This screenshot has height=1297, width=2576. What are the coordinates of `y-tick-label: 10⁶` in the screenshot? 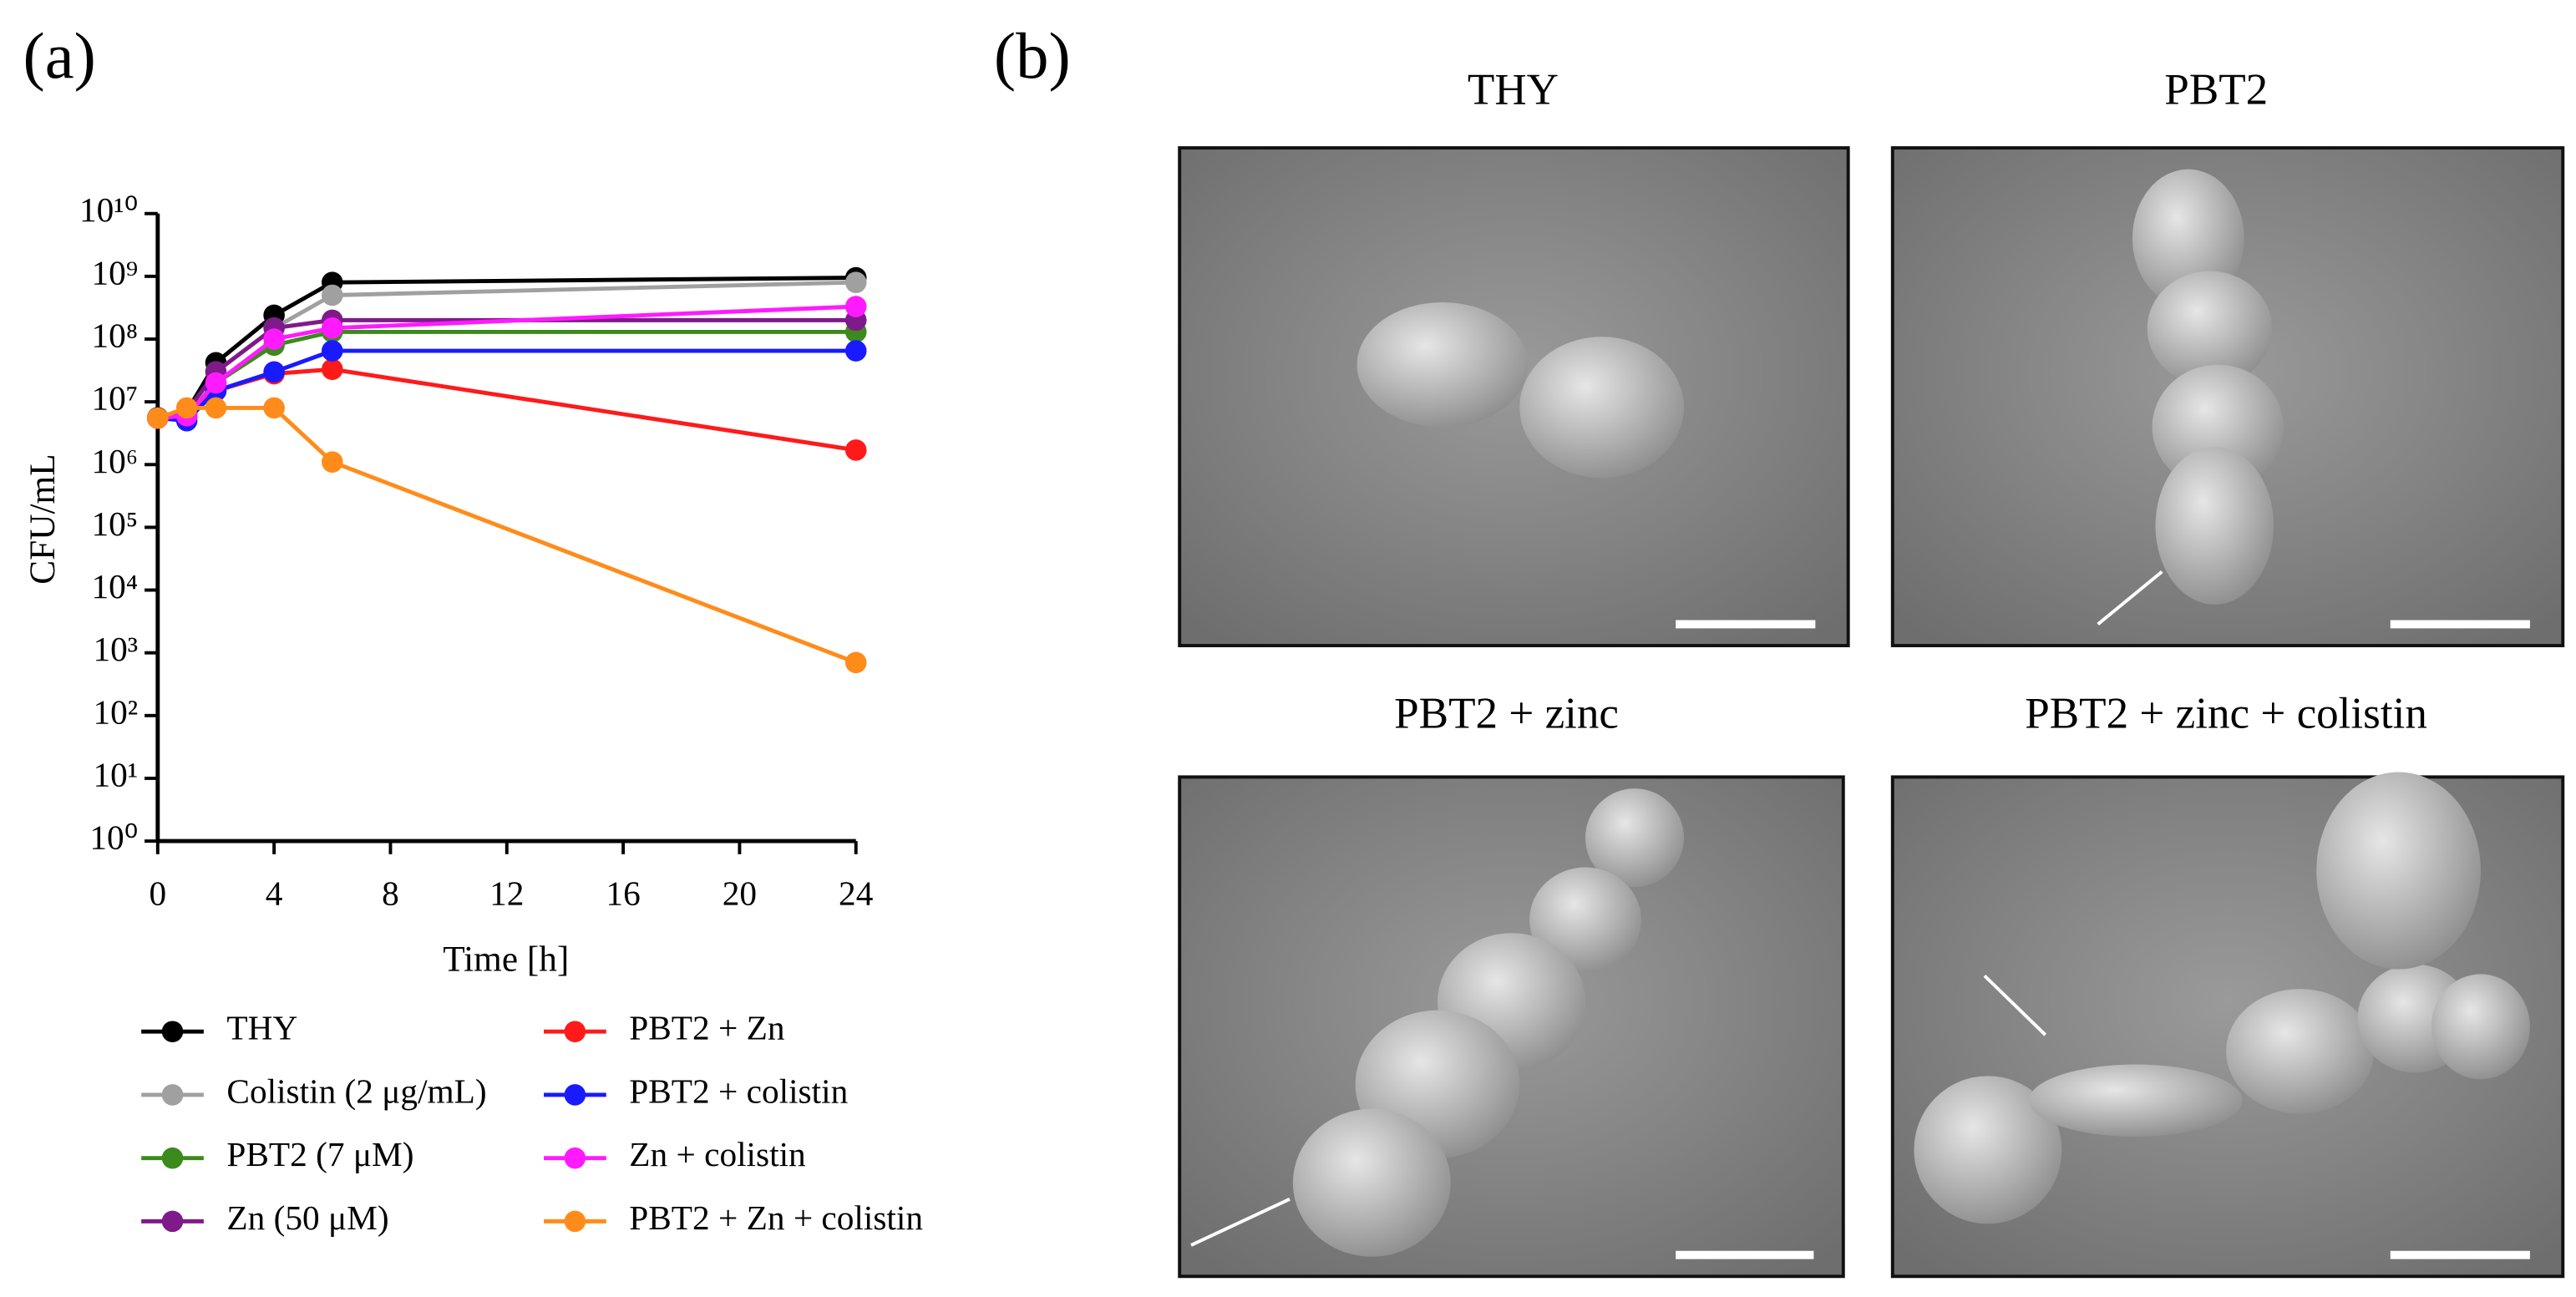 It's located at (115, 461).